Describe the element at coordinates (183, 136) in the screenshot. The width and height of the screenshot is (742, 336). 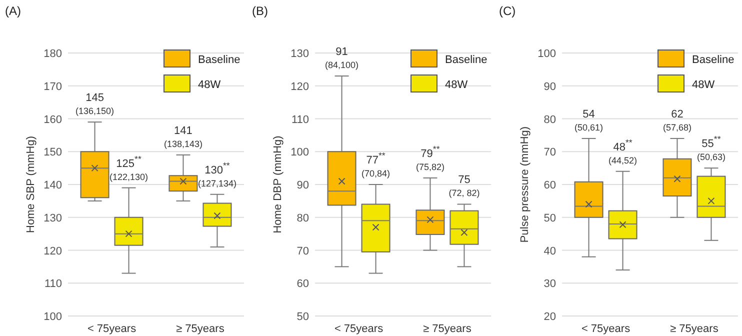
I see `annotation: 141 (138,143)` at that location.